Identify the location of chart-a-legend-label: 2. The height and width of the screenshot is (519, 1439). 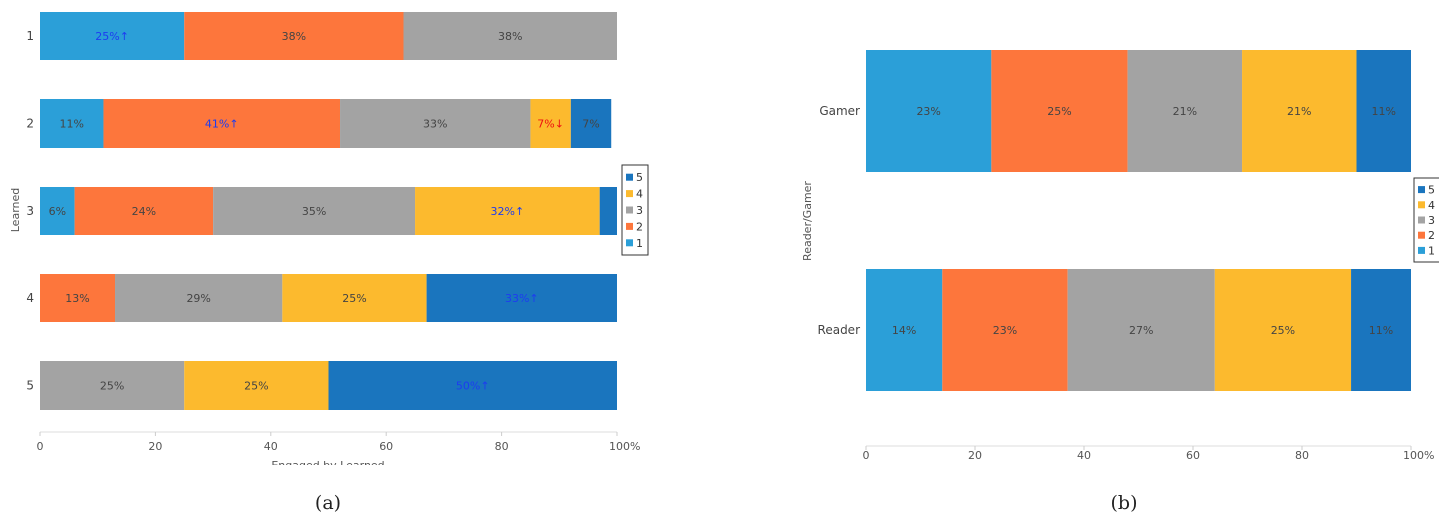
(639, 226).